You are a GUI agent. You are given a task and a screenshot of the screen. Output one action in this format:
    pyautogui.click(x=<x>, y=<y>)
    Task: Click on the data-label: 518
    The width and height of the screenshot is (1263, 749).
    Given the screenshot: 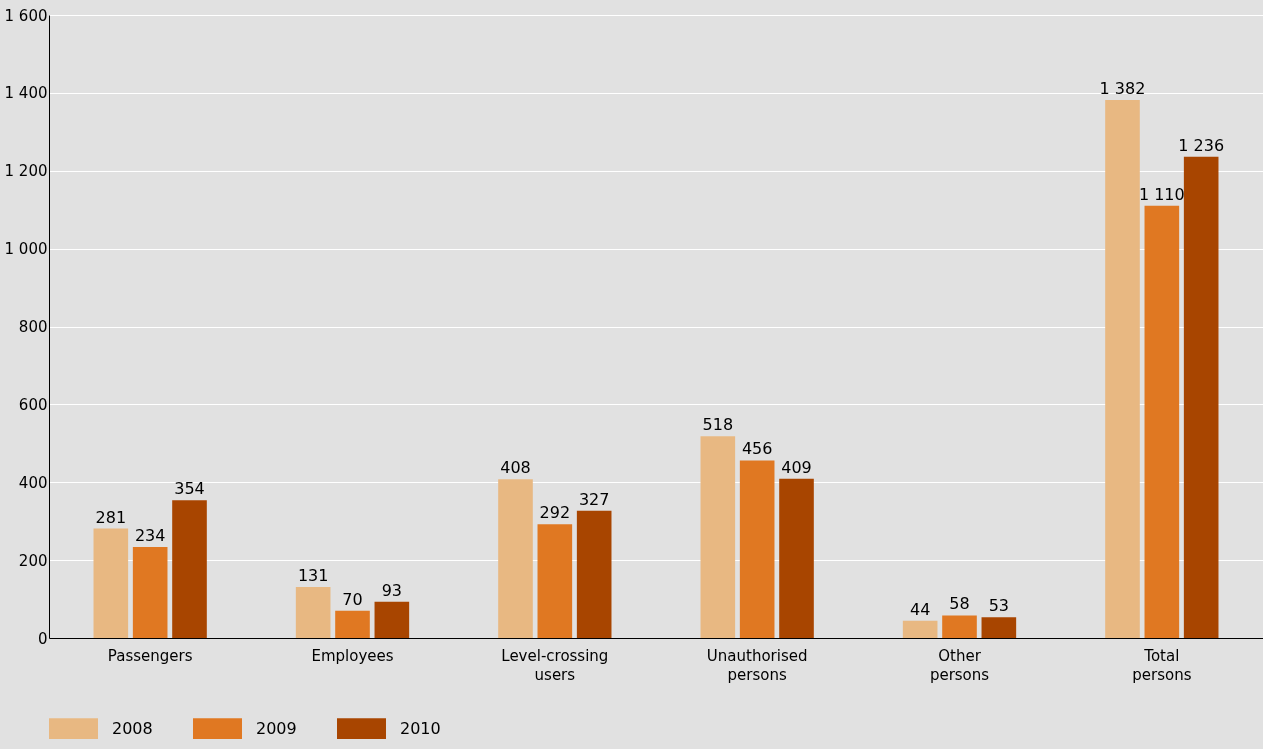 What is the action you would take?
    pyautogui.click(x=718, y=425)
    